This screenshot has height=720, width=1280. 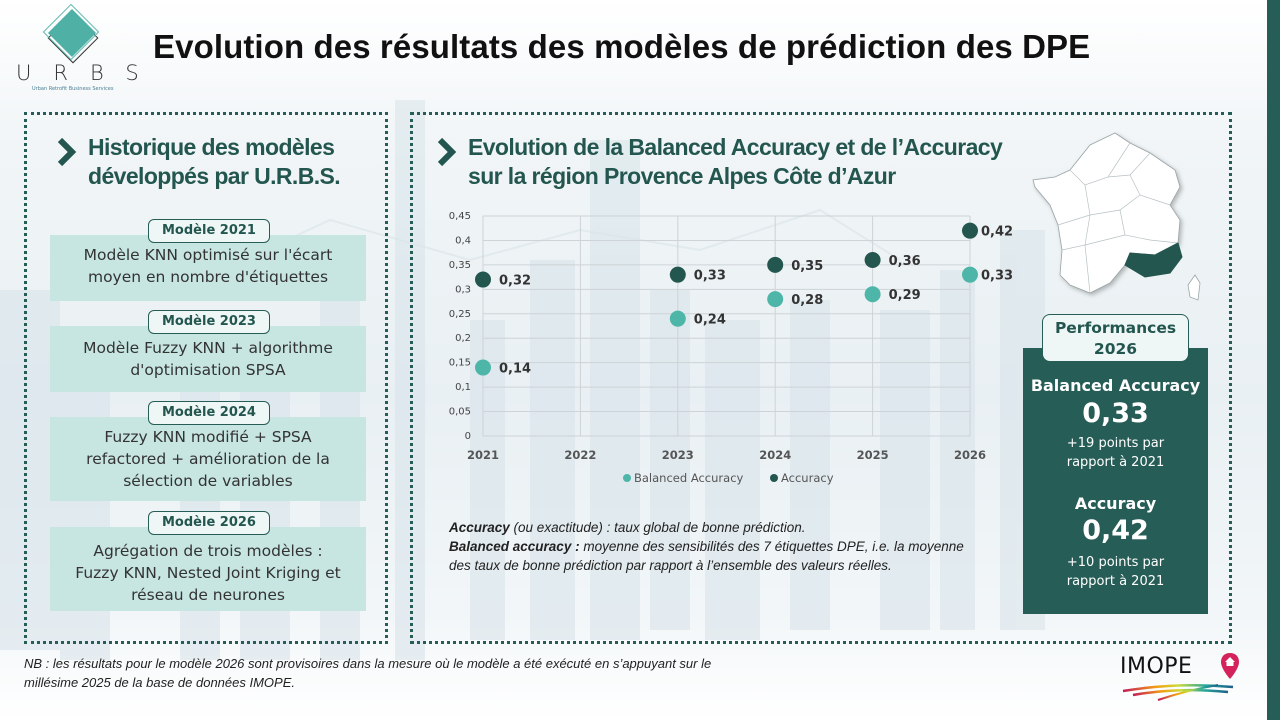 What do you see at coordinates (1156, 666) in the screenshot?
I see `imope-logo-text: IMOPE` at bounding box center [1156, 666].